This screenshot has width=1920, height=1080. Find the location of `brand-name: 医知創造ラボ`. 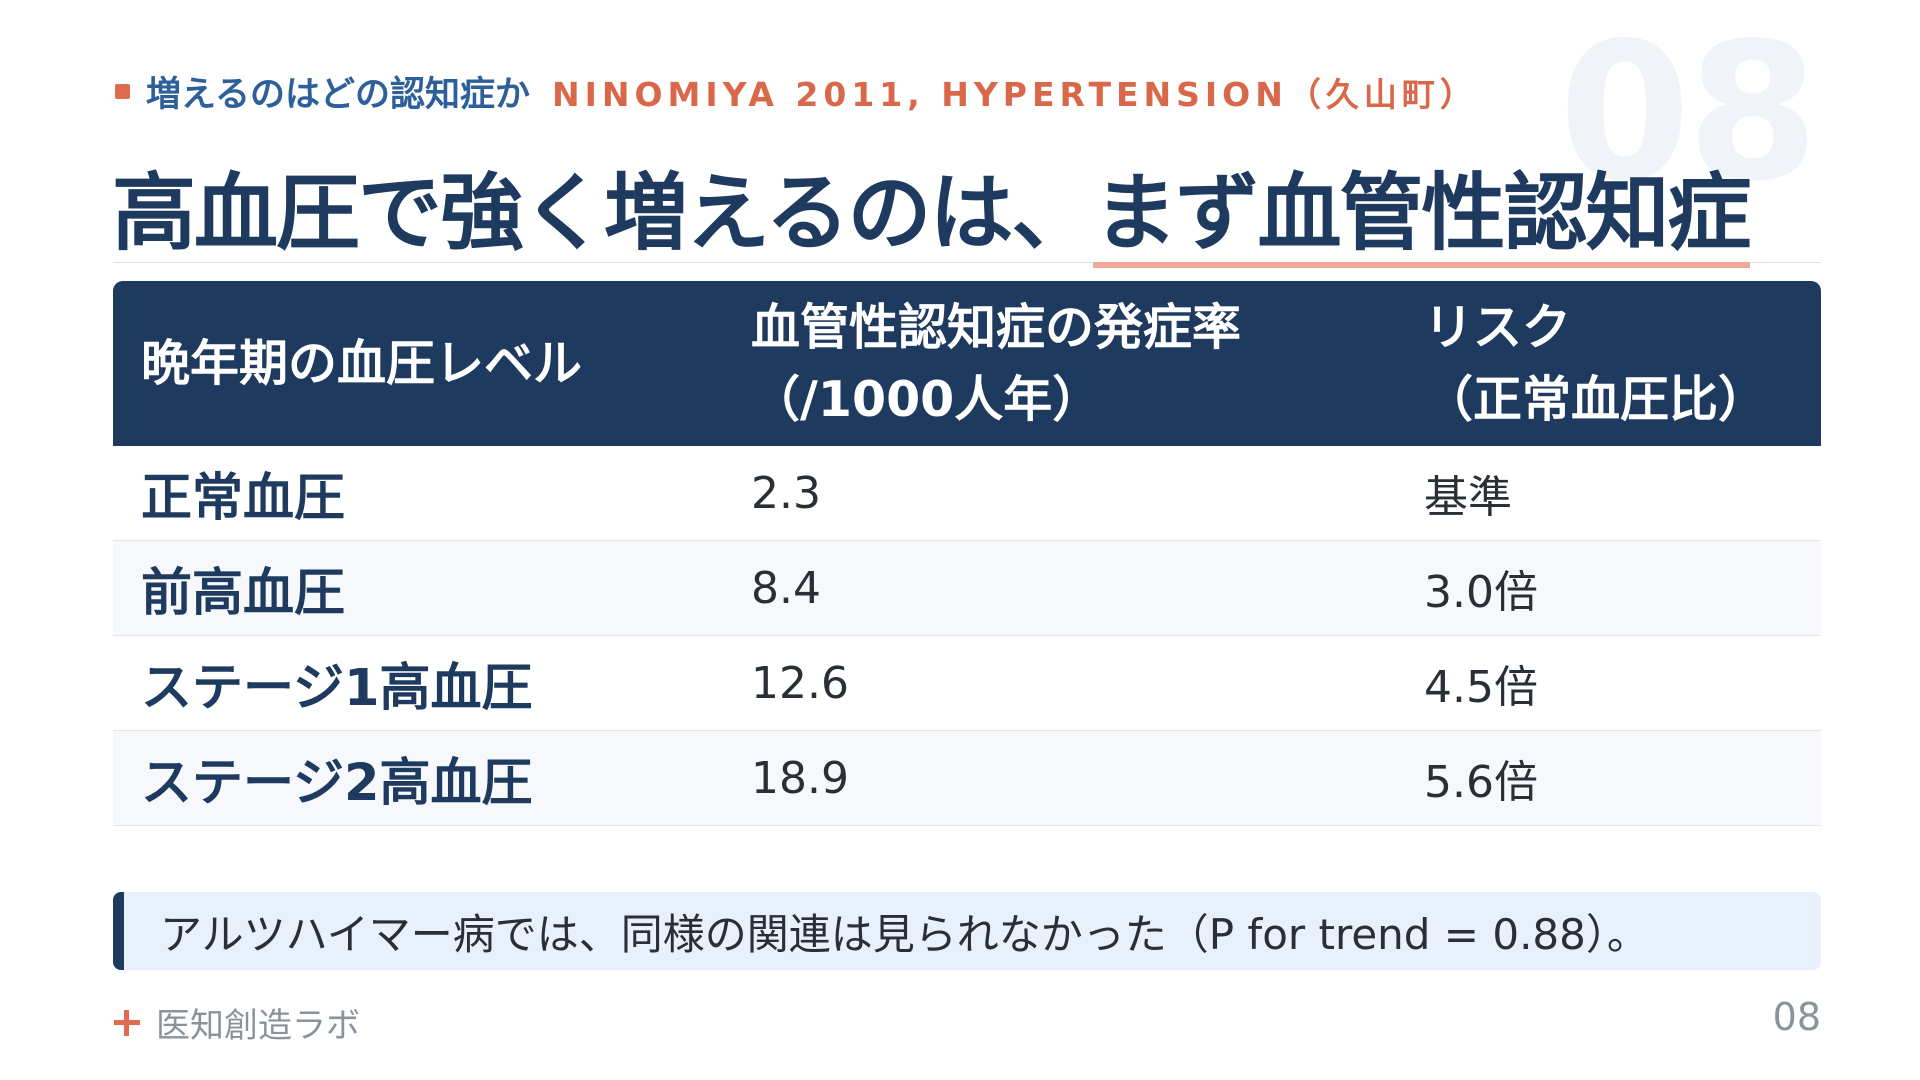

brand-name: 医知創造ラボ is located at coordinates (258, 1026).